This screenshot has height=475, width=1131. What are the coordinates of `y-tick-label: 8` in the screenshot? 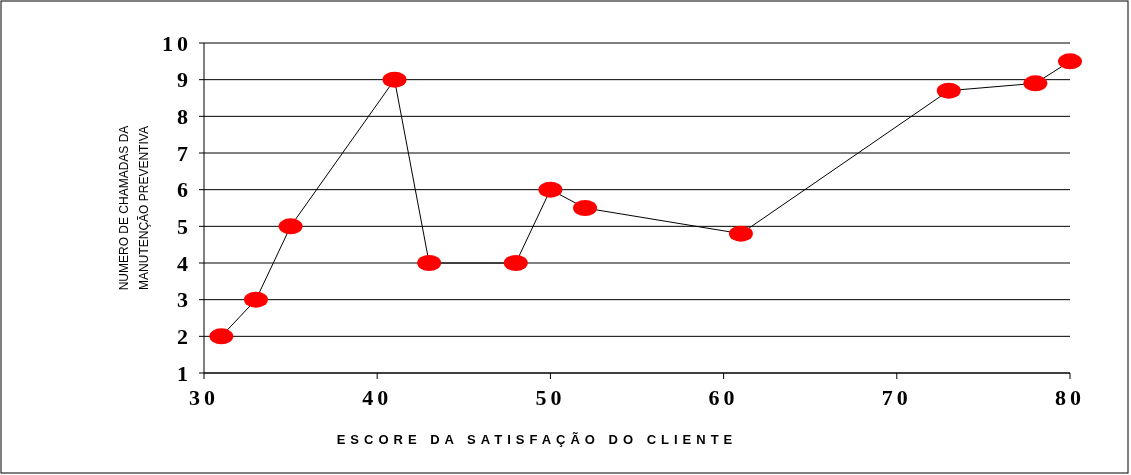 It's located at (184, 117).